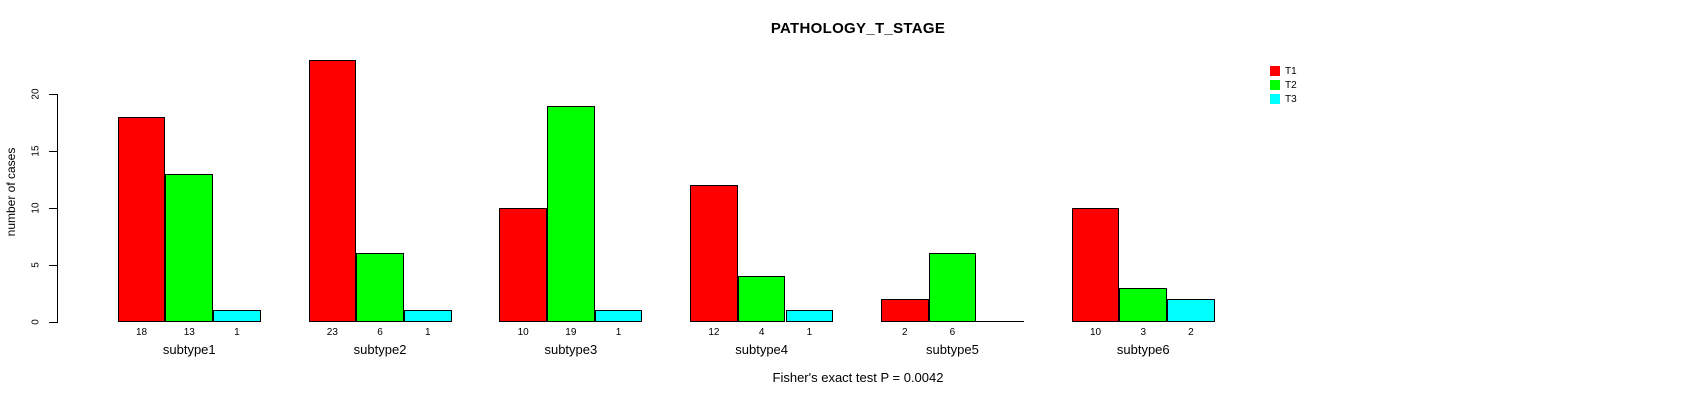 Image resolution: width=1690 pixels, height=400 pixels. Describe the element at coordinates (1291, 71) in the screenshot. I see `legend-label-t1: T1` at that location.